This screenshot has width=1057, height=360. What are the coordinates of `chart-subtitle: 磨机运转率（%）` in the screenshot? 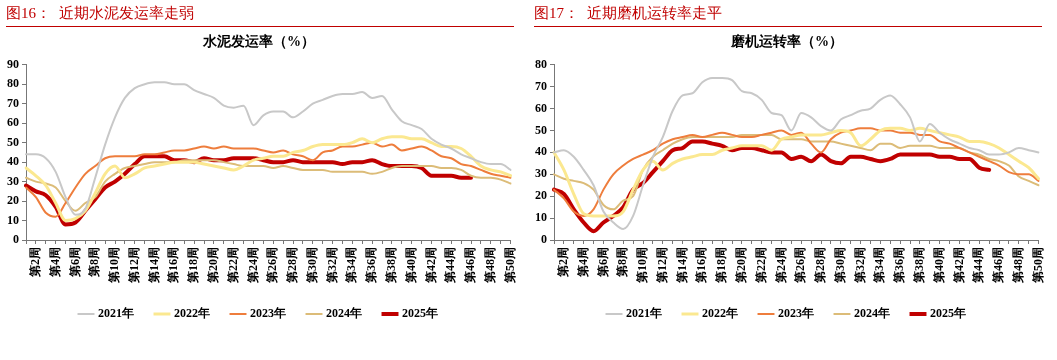 It's located at (786, 41).